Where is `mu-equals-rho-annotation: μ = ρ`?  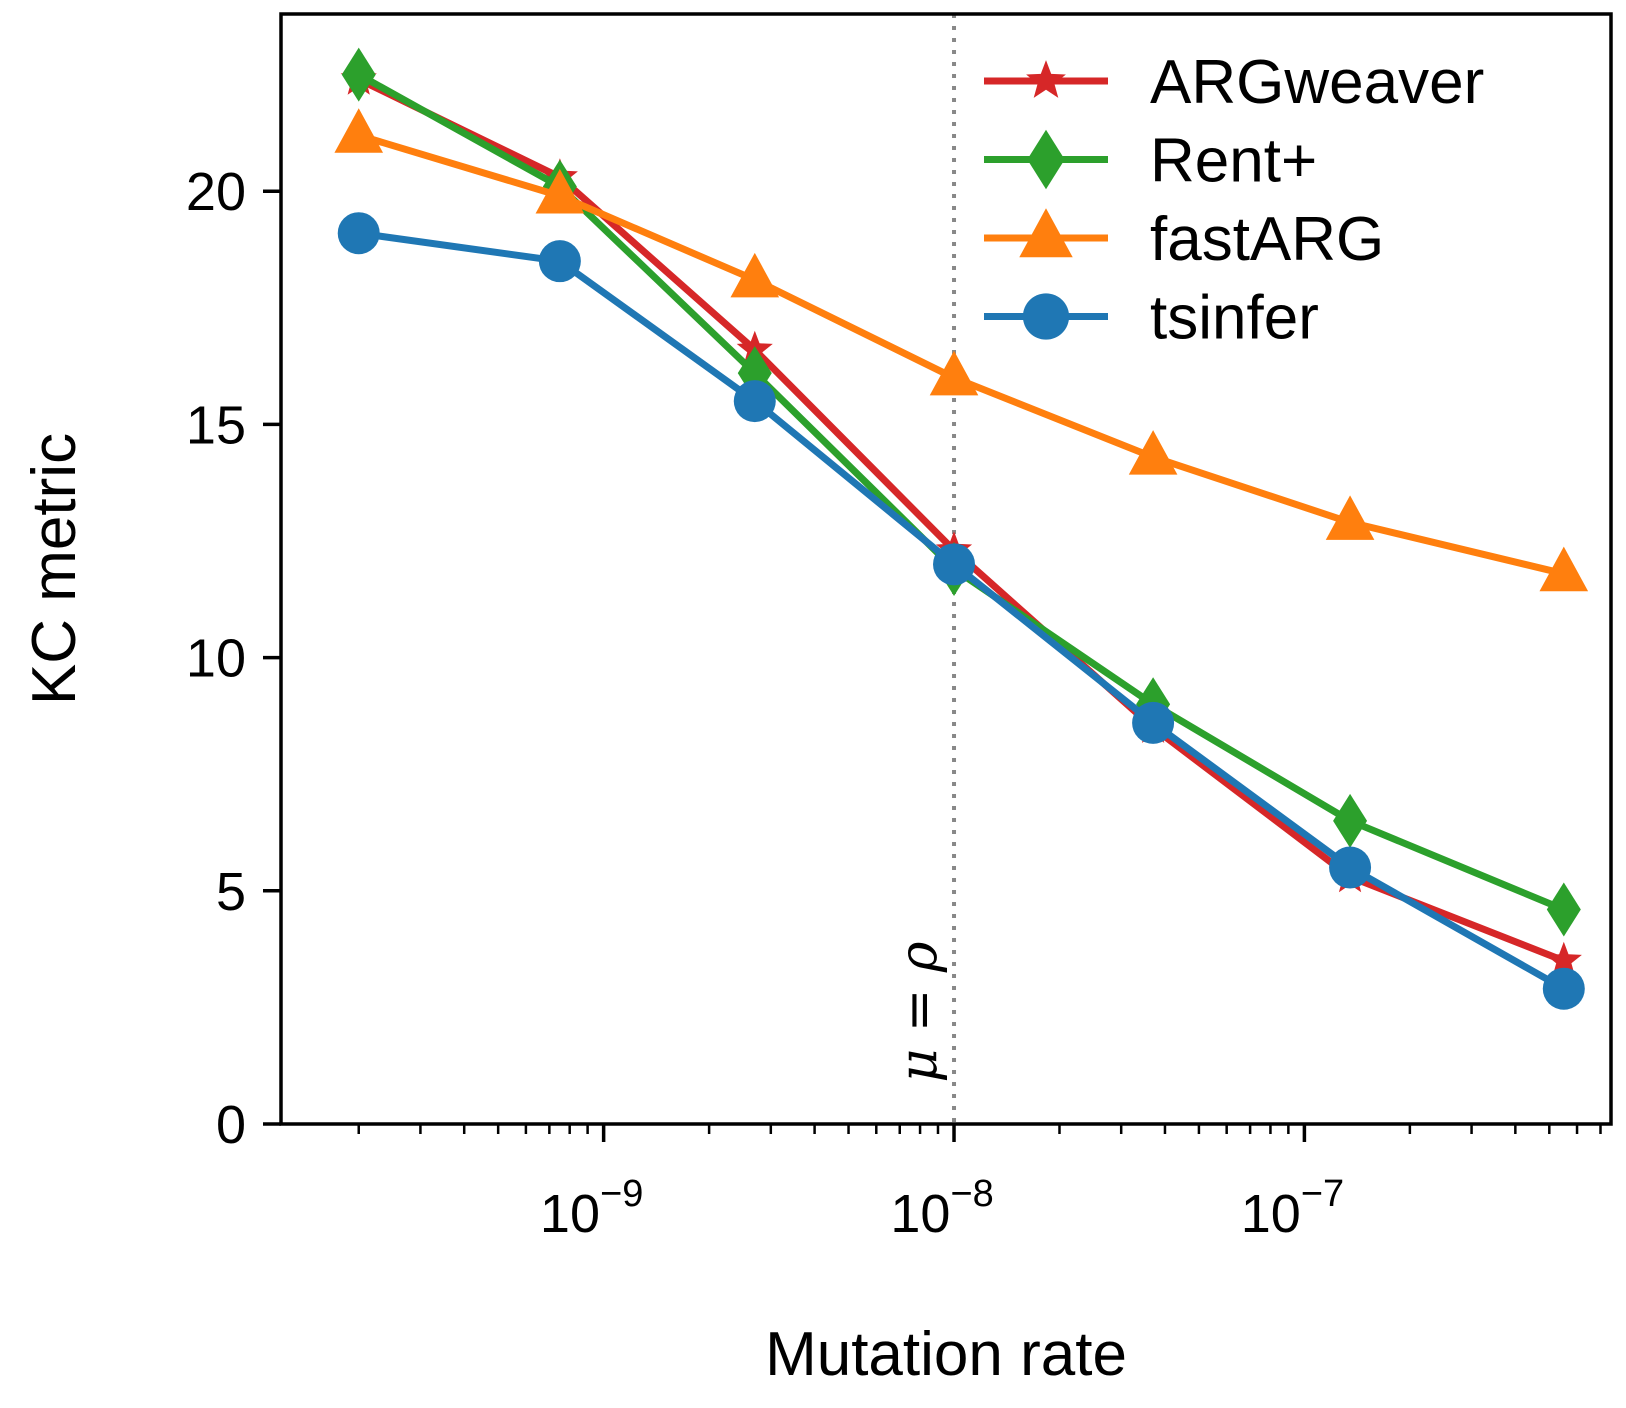 mu-equals-rho-annotation: μ = ρ is located at coordinates (919, 1011).